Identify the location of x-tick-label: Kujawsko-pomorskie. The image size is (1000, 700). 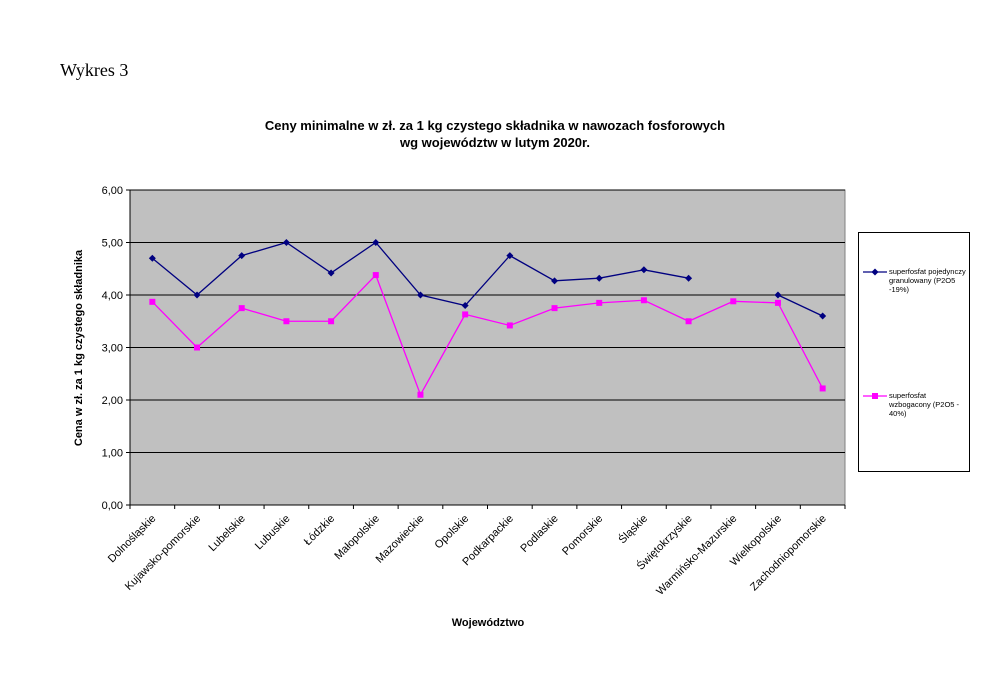
(163, 553).